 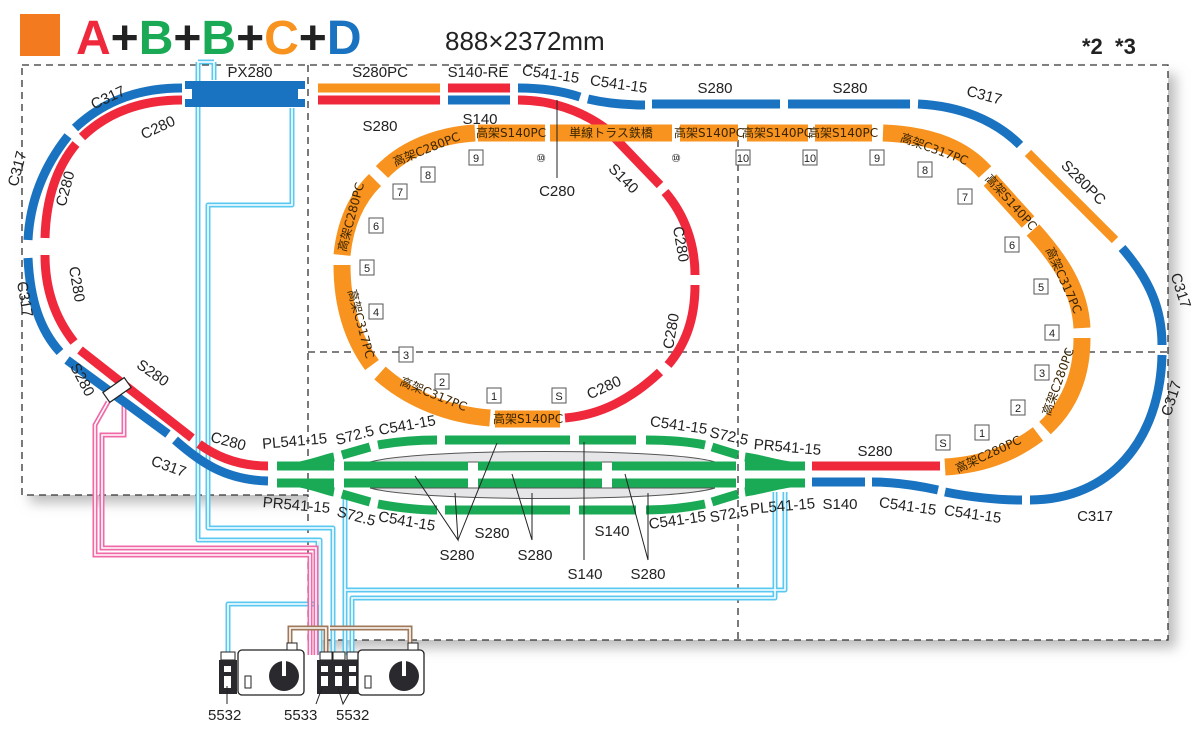 What do you see at coordinates (344, 38) in the screenshot?
I see `title-part: D` at bounding box center [344, 38].